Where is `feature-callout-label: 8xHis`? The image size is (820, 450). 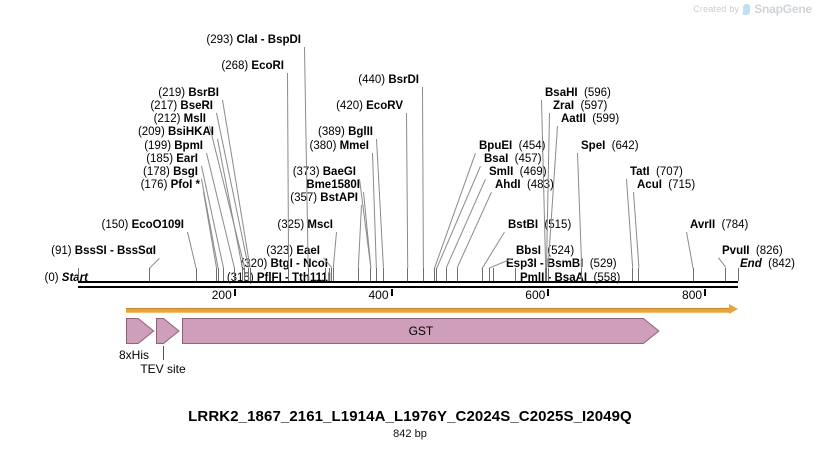 feature-callout-label: 8xHis is located at coordinates (134, 355).